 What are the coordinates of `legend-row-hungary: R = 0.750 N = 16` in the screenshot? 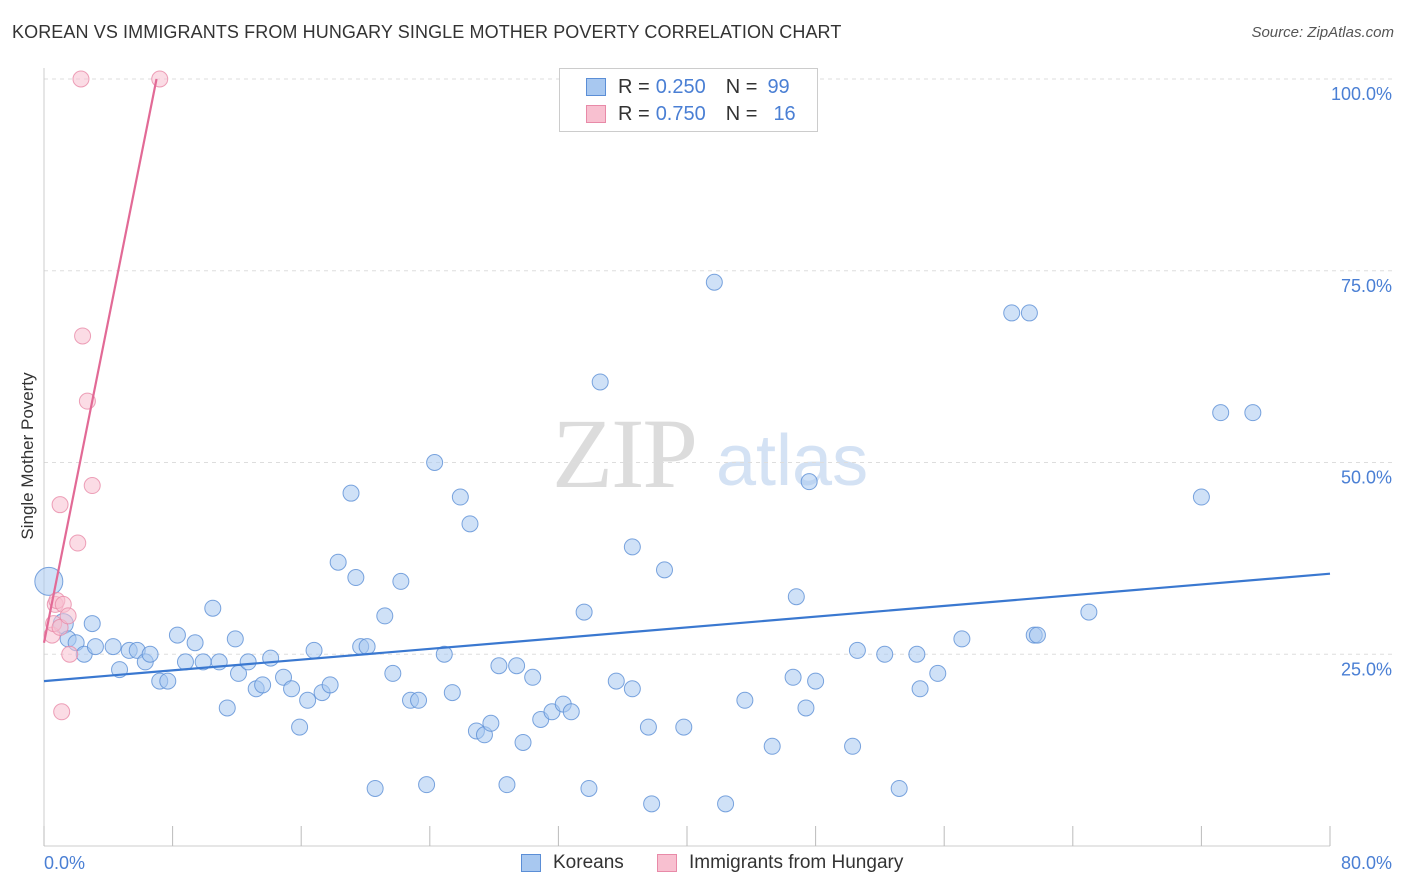 It's located at (691, 114).